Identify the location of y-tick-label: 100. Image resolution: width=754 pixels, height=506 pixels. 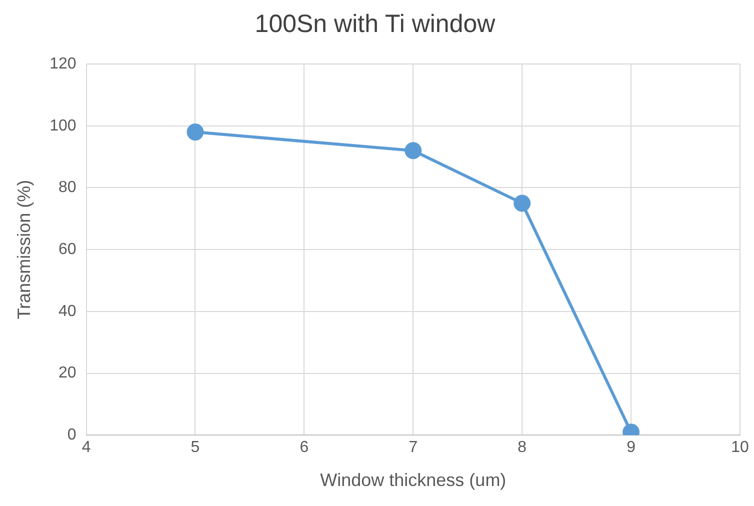
(63, 125).